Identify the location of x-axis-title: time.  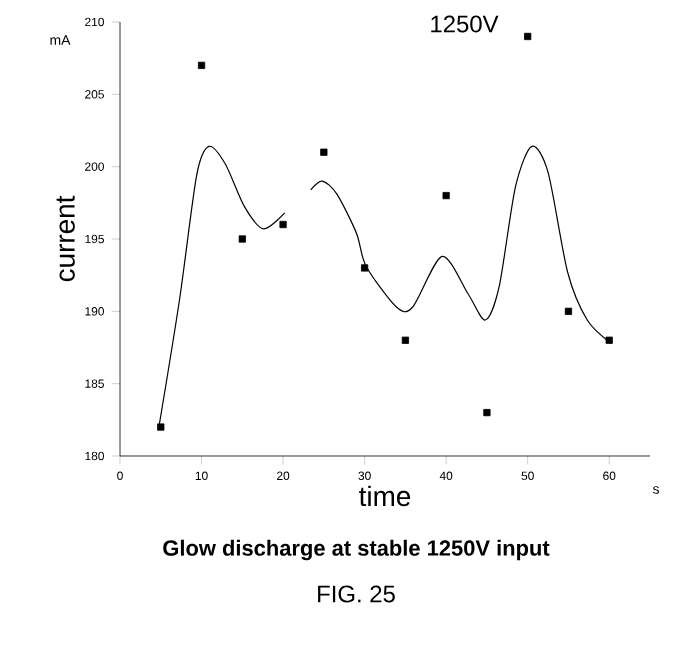
(385, 496).